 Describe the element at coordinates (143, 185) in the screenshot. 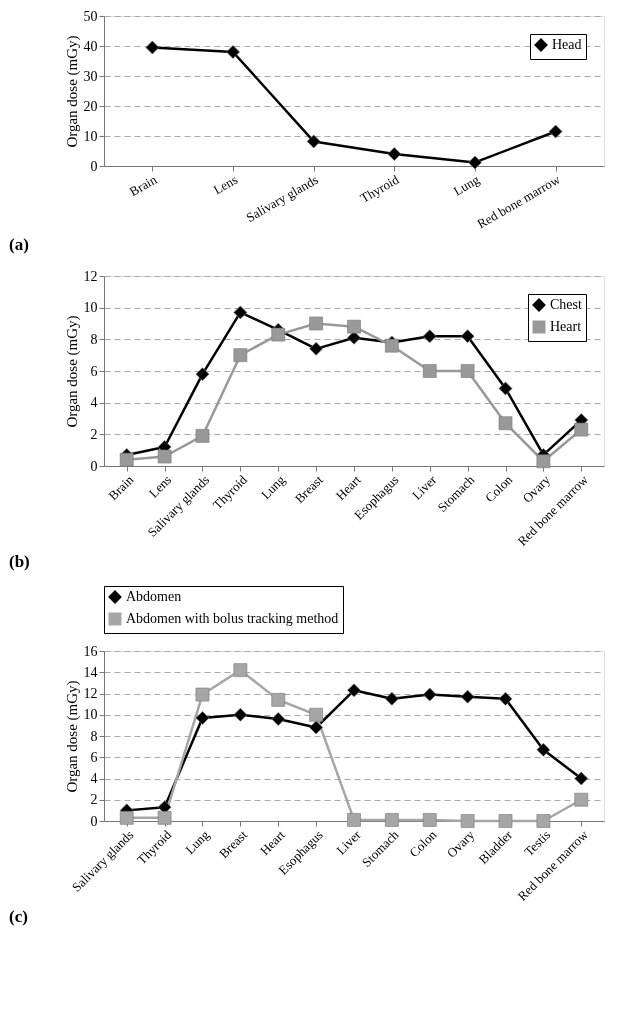

I see `x-tick-label: Brain` at that location.